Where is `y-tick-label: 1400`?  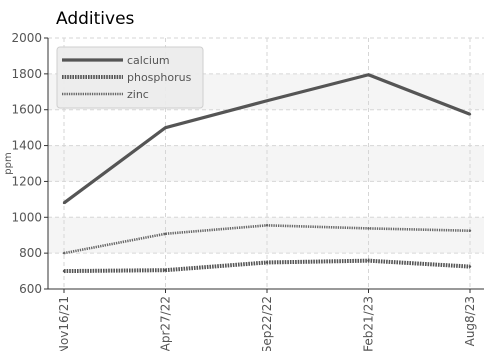
y-tick-label: 1400 is located at coordinates (26, 146).